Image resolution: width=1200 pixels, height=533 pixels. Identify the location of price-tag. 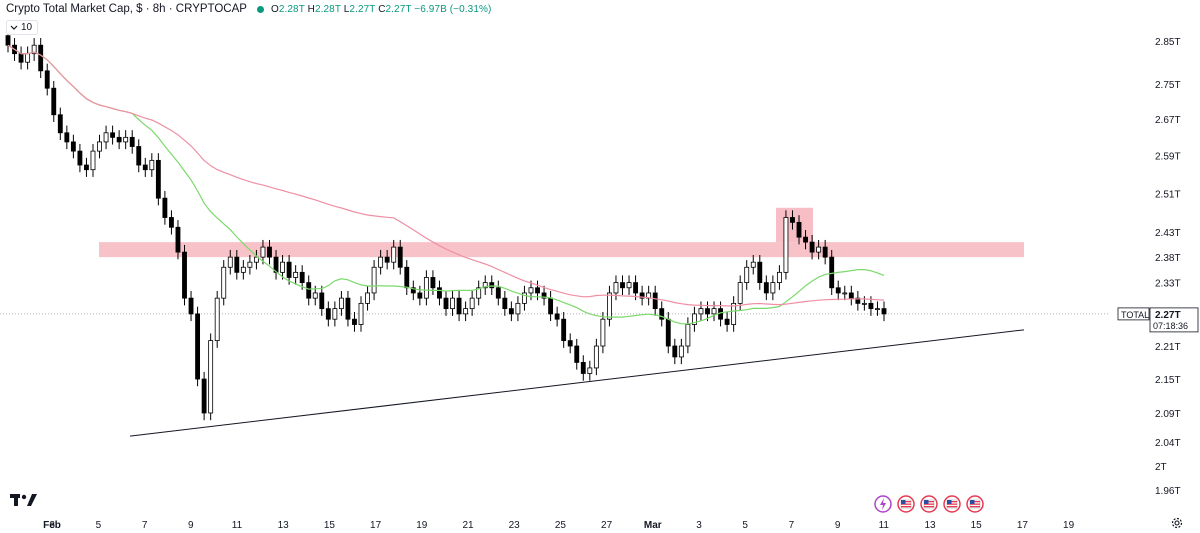
(1174, 320).